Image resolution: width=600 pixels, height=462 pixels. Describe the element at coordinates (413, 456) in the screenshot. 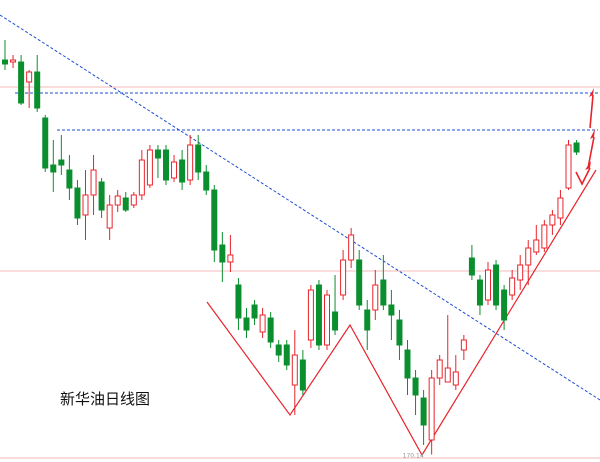

I see `low-label: 170.14` at that location.